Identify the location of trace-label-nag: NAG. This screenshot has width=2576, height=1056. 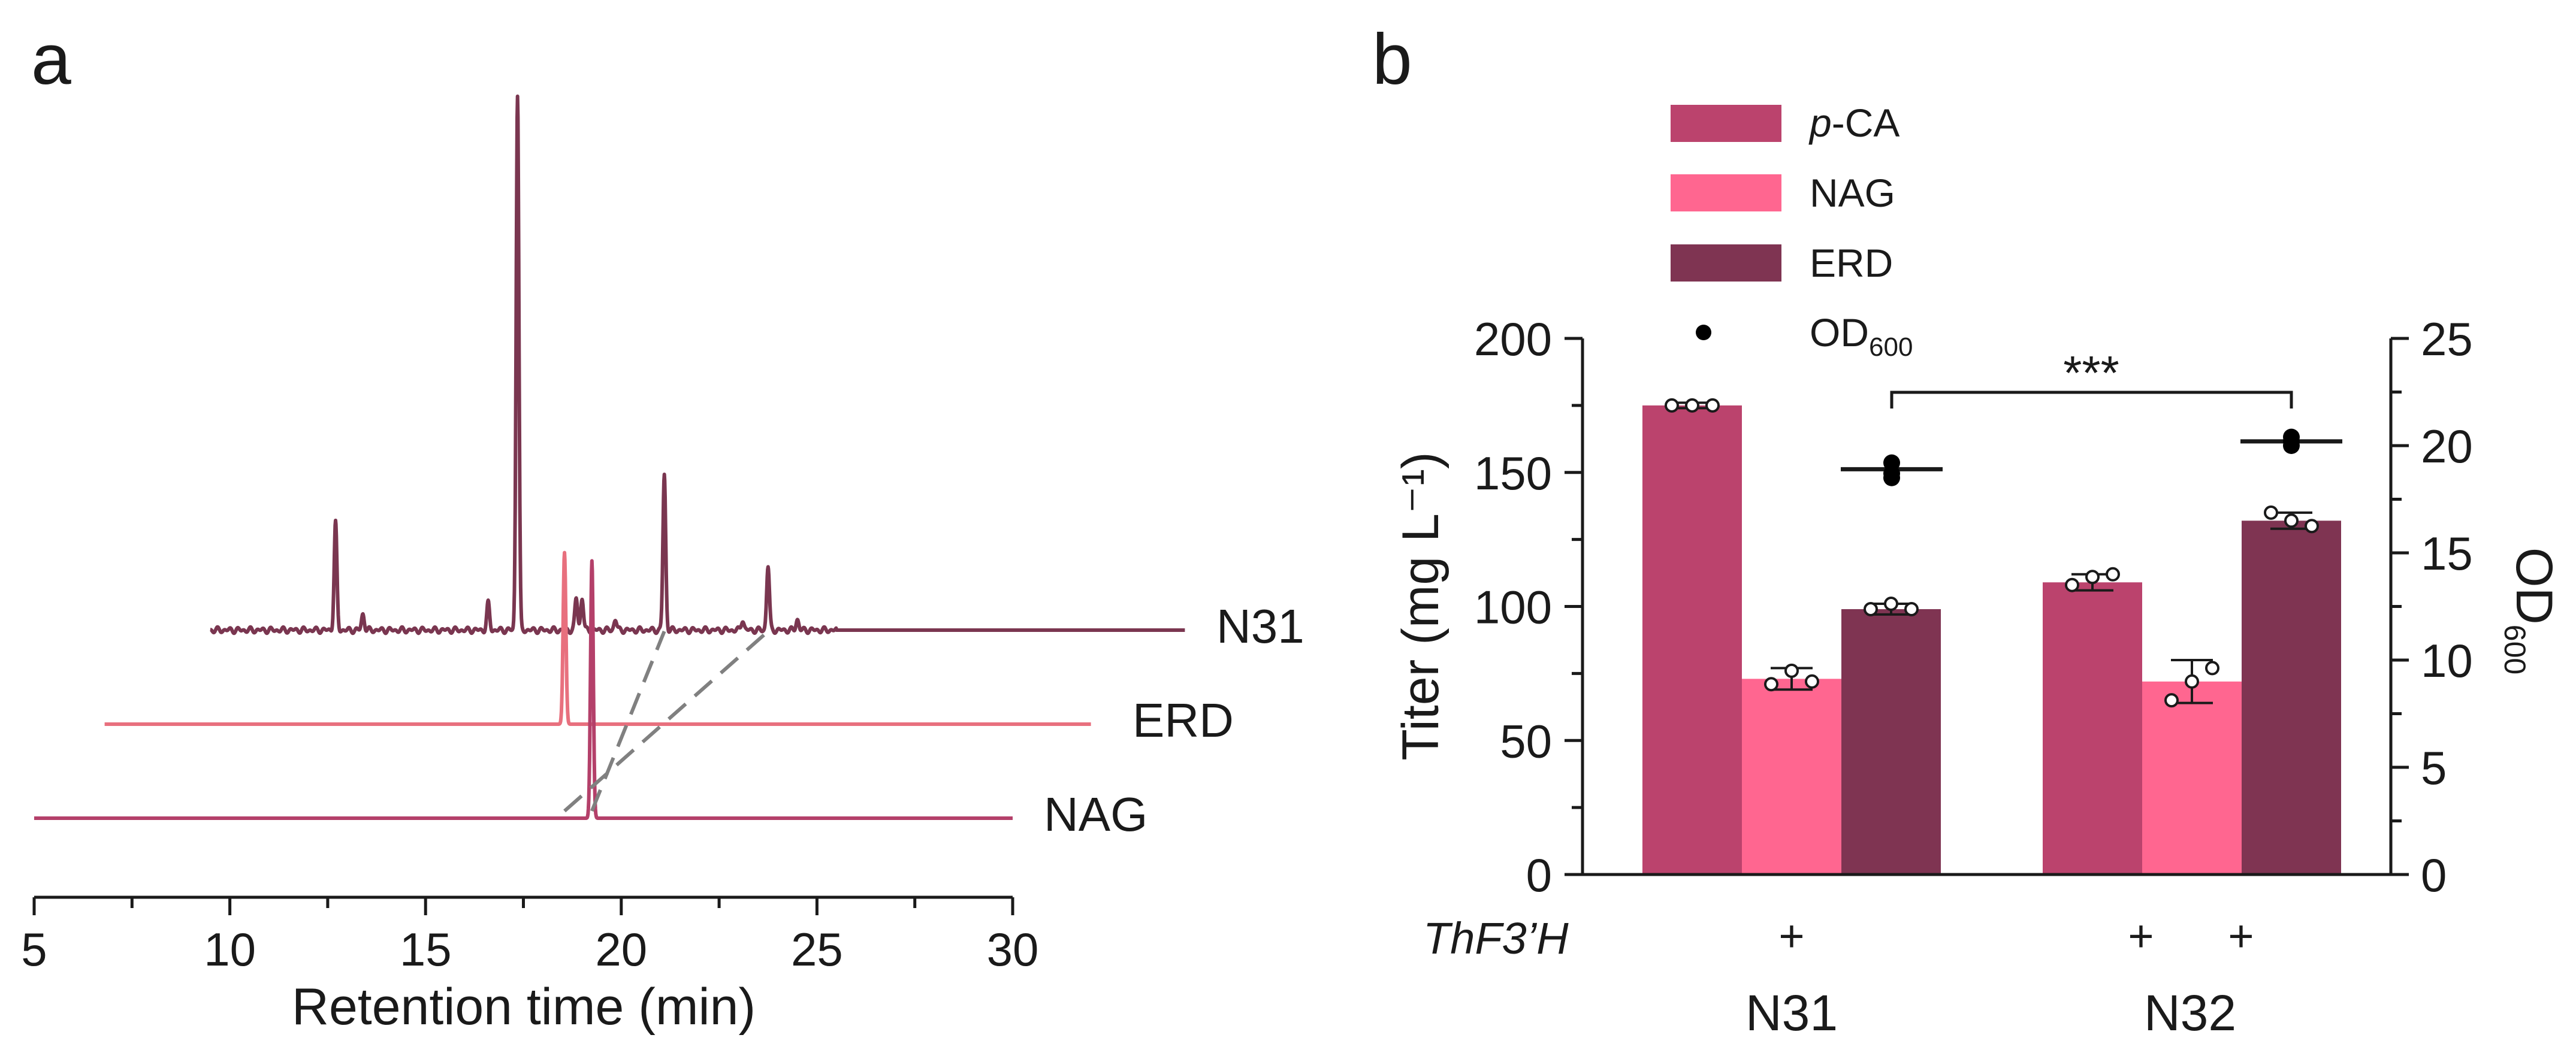
(1096, 814).